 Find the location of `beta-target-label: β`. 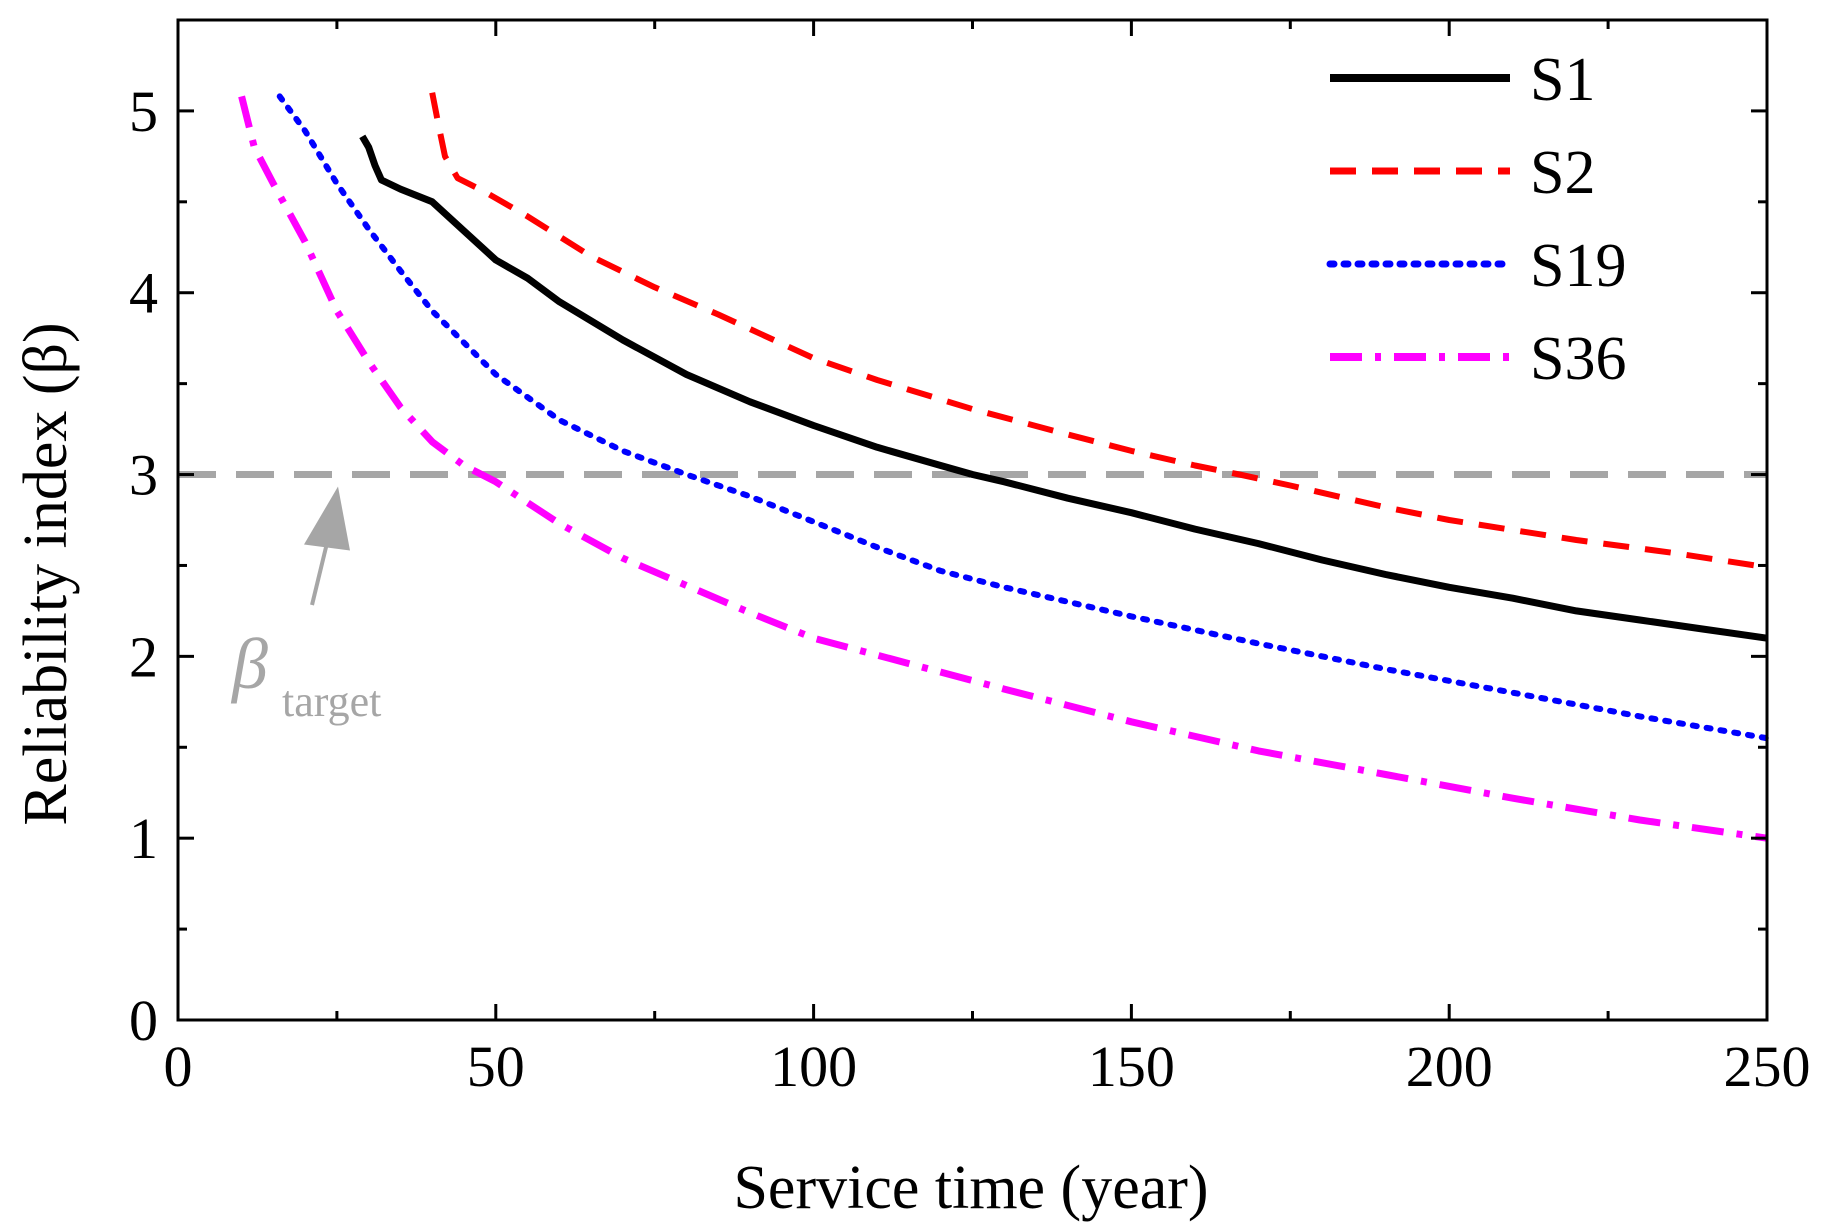

beta-target-label: β is located at coordinates (249, 664).